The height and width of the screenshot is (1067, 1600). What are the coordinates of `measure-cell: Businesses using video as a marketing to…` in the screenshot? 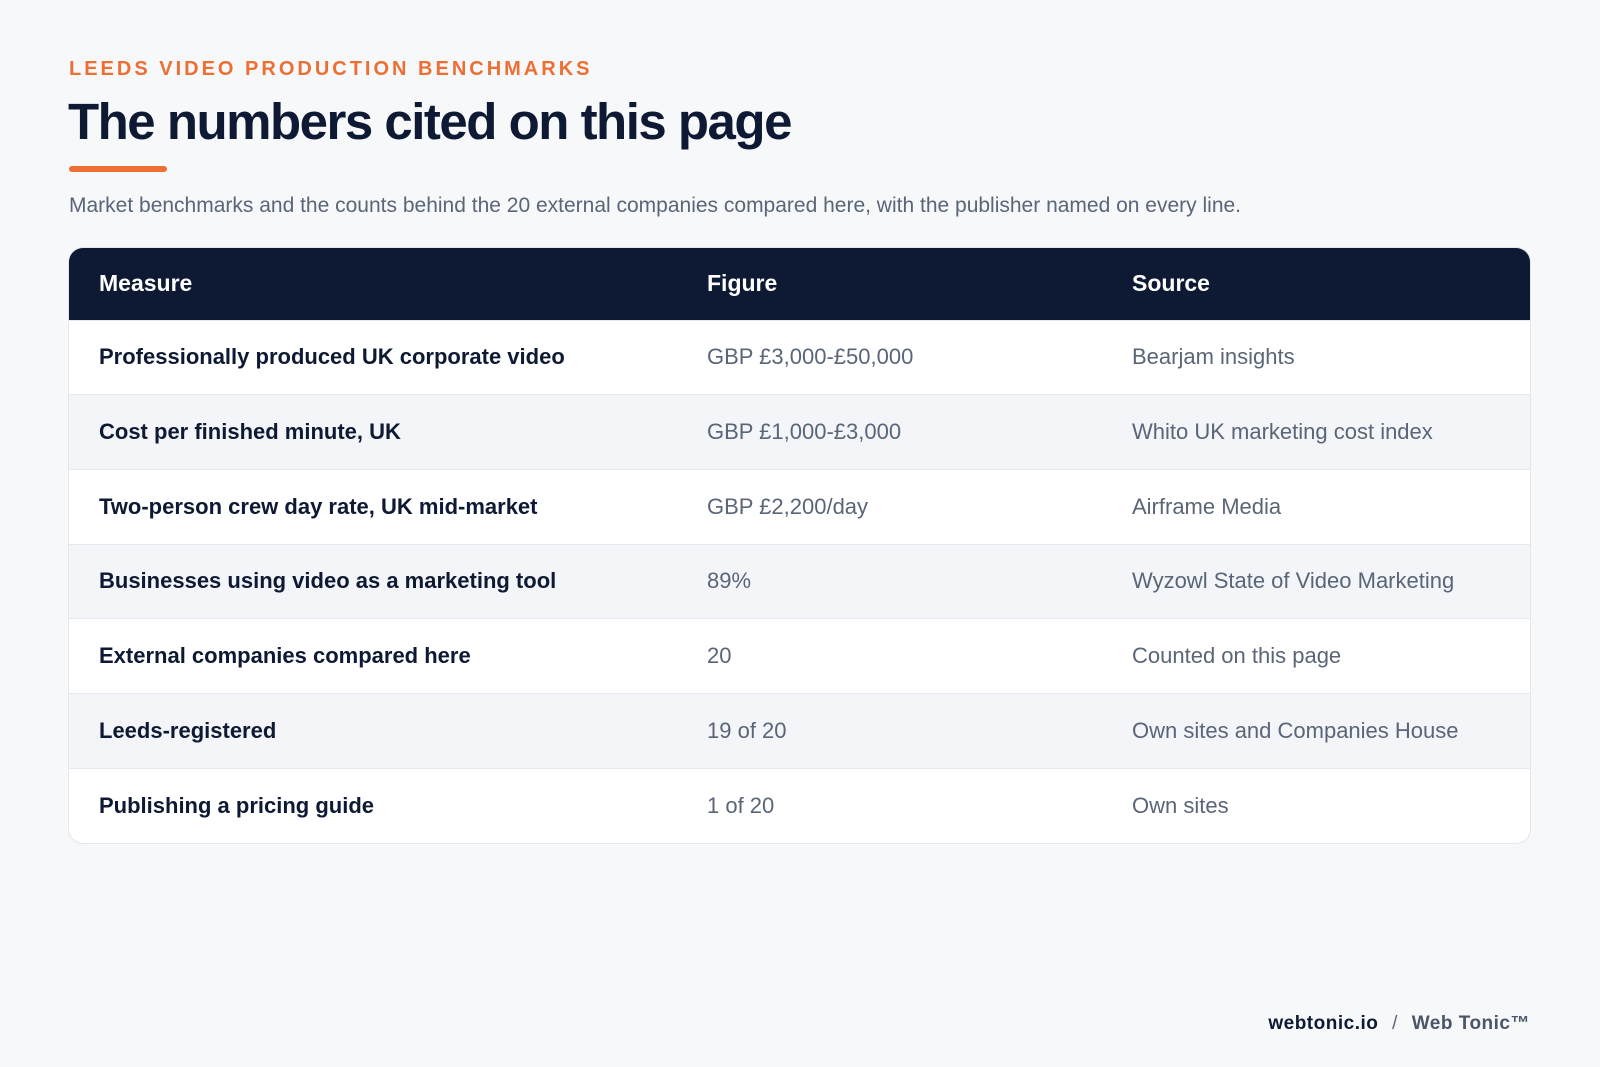 It's located at (328, 581).